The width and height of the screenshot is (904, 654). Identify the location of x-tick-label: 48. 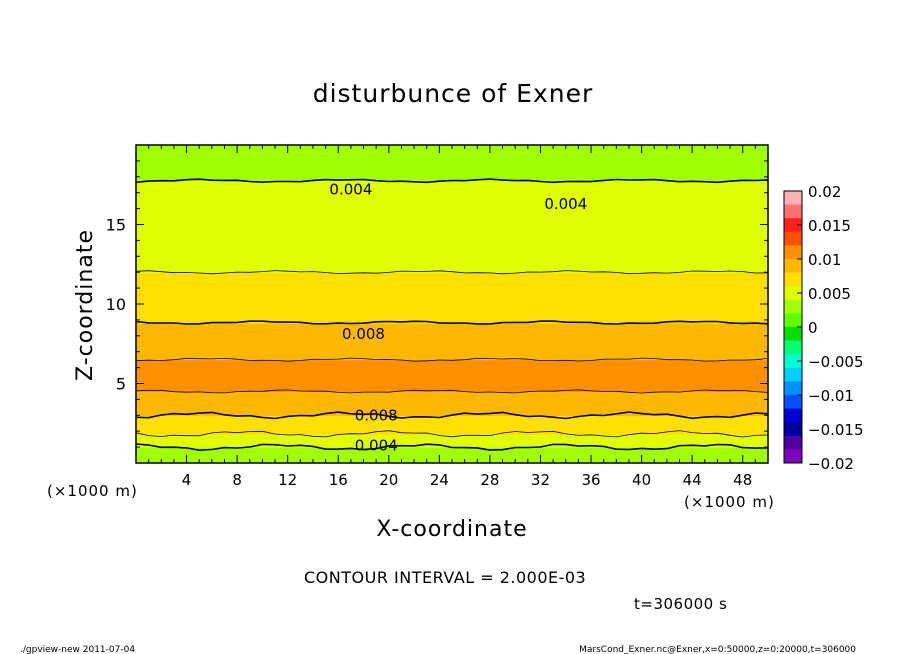
(742, 480).